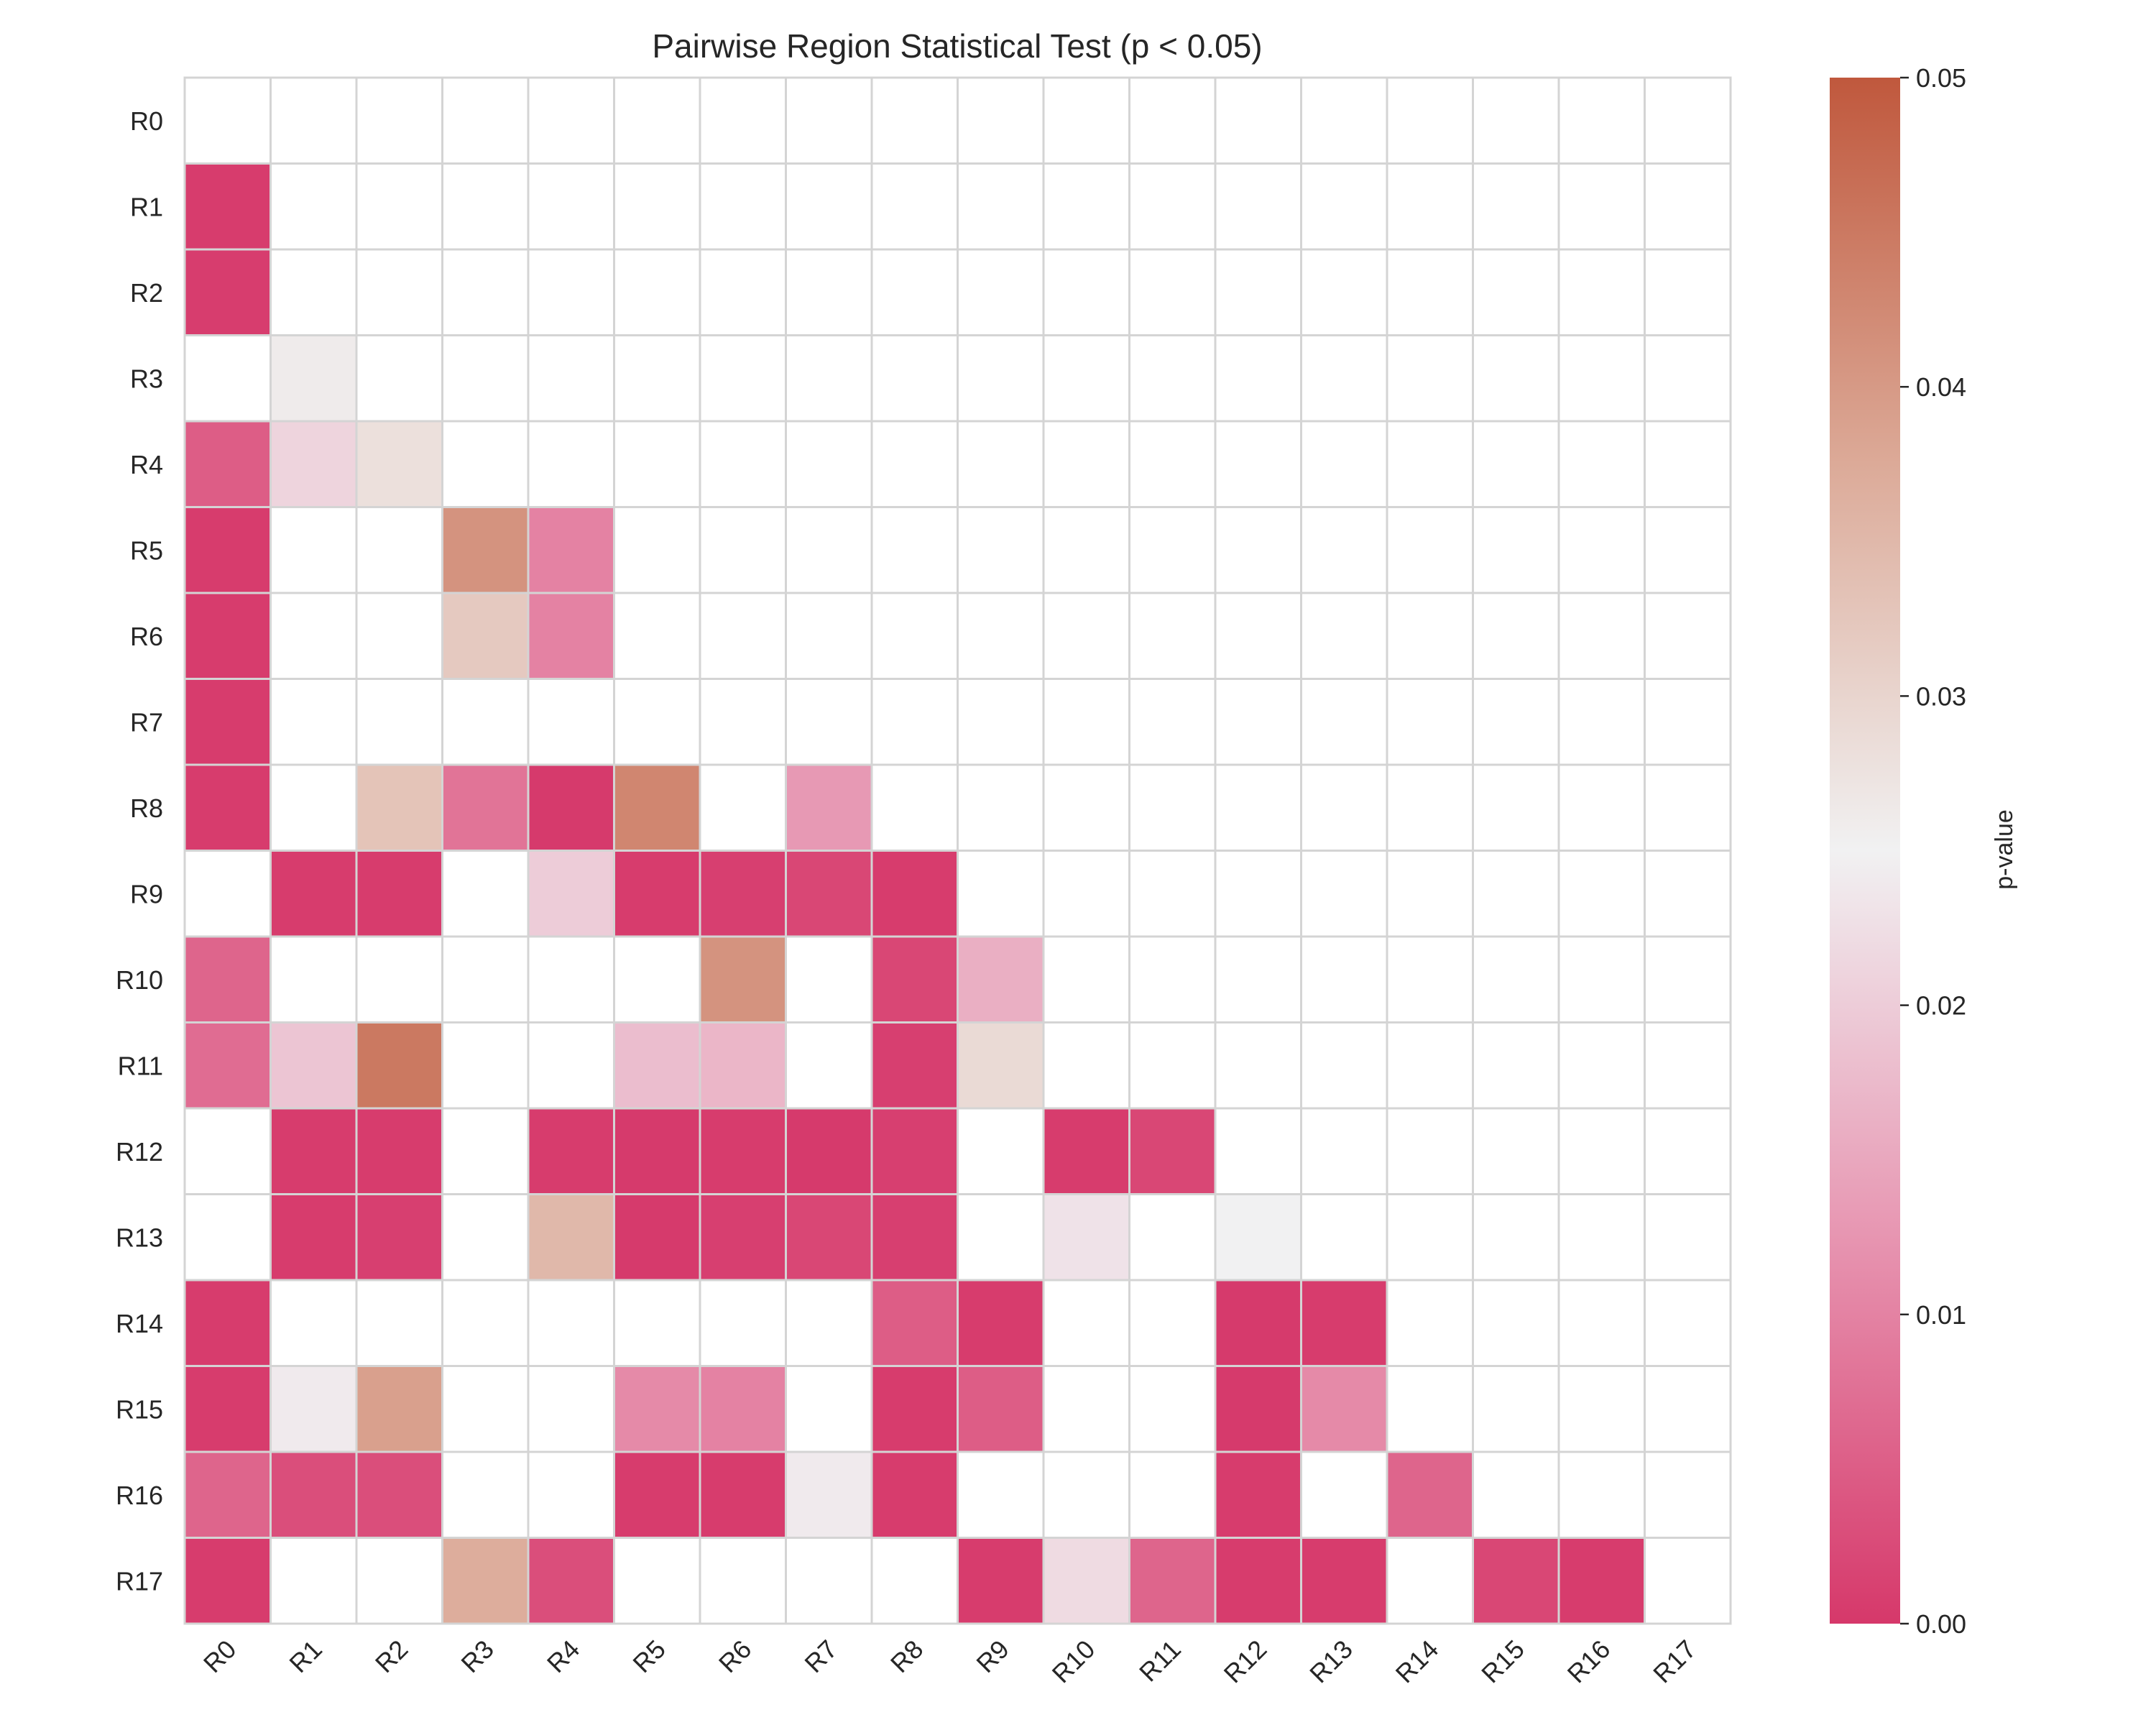 Image resolution: width=2156 pixels, height=1725 pixels. Describe the element at coordinates (147, 293) in the screenshot. I see `y-tick-label: R2` at that location.